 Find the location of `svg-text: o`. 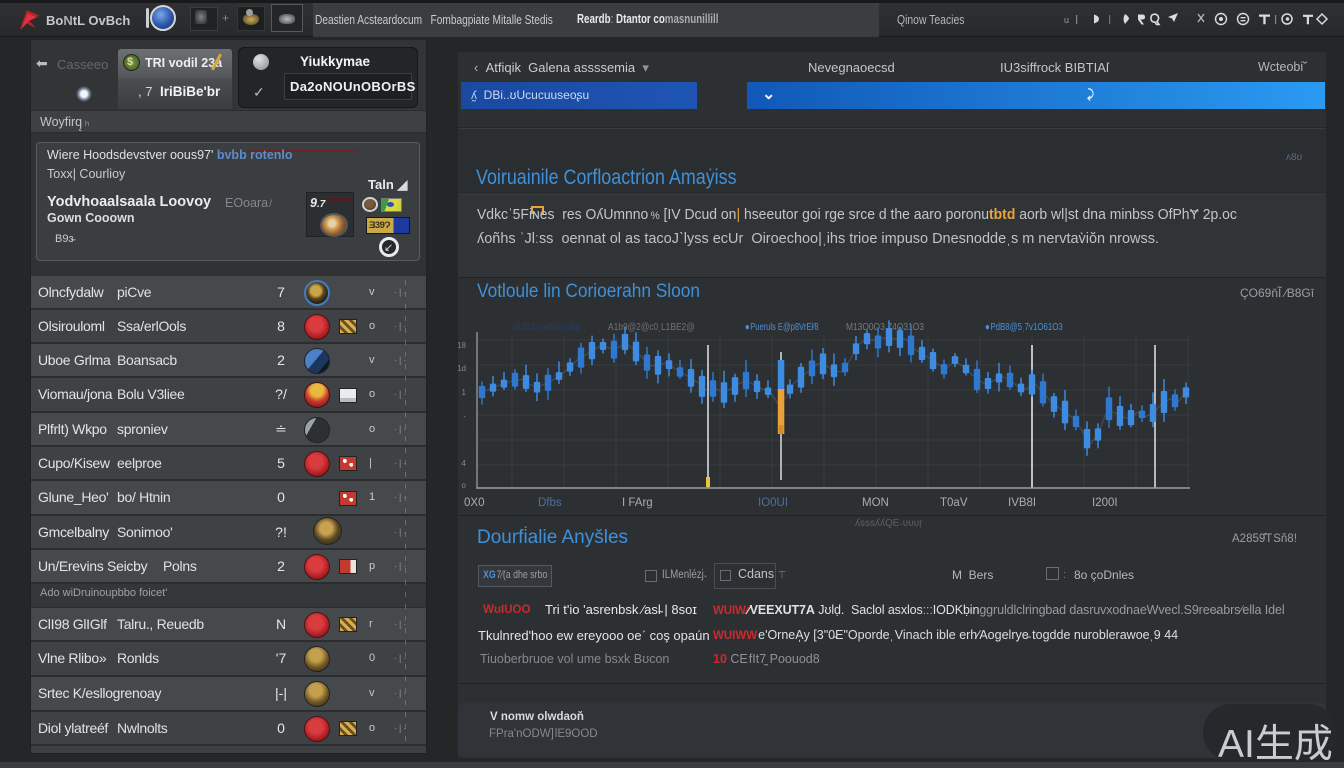

svg-text: o is located at coordinates (464, 485).